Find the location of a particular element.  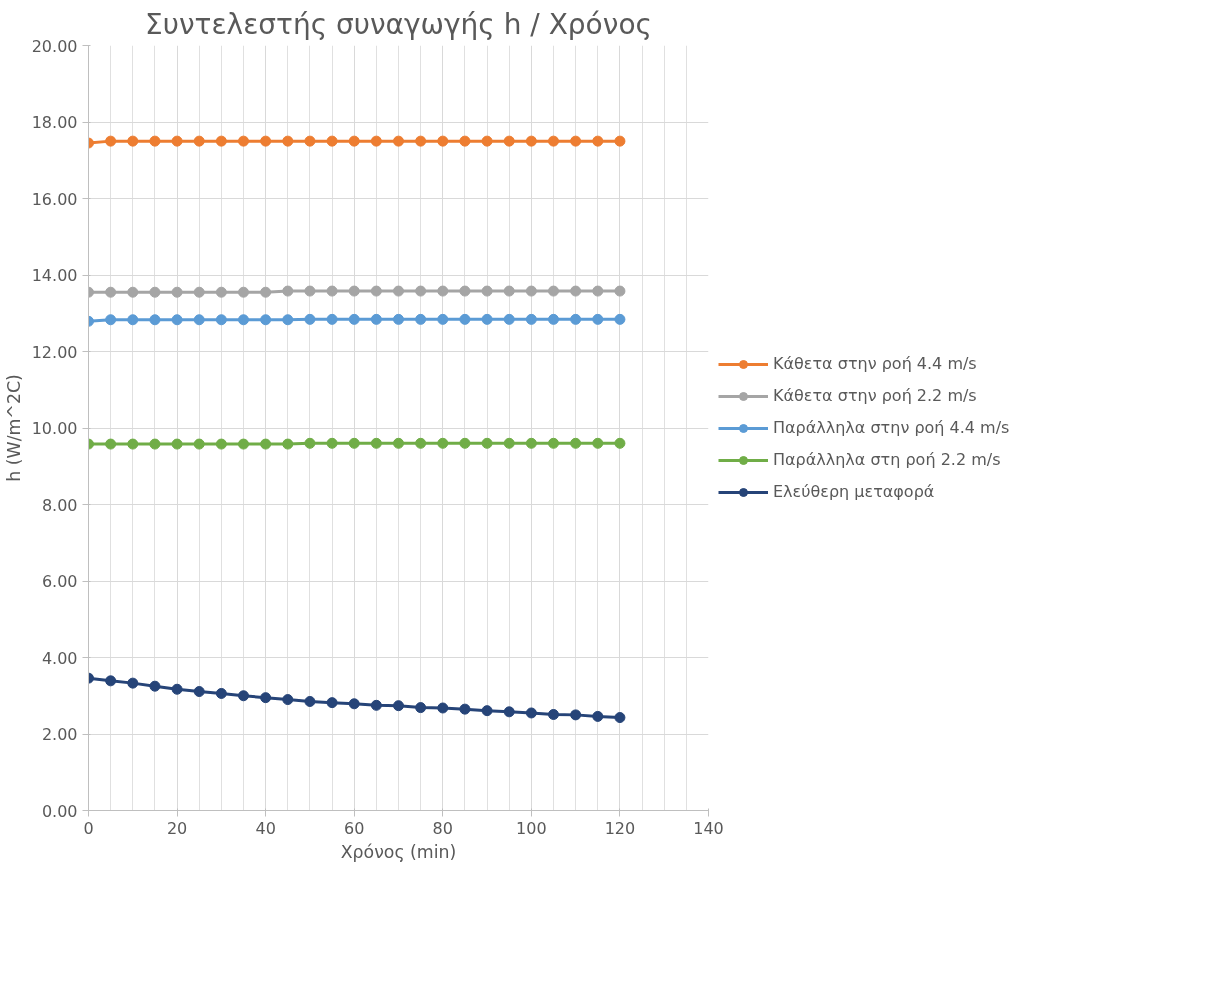

legend-label: Παράλληλα στην ροή 4.4 m/s is located at coordinates (891, 427).